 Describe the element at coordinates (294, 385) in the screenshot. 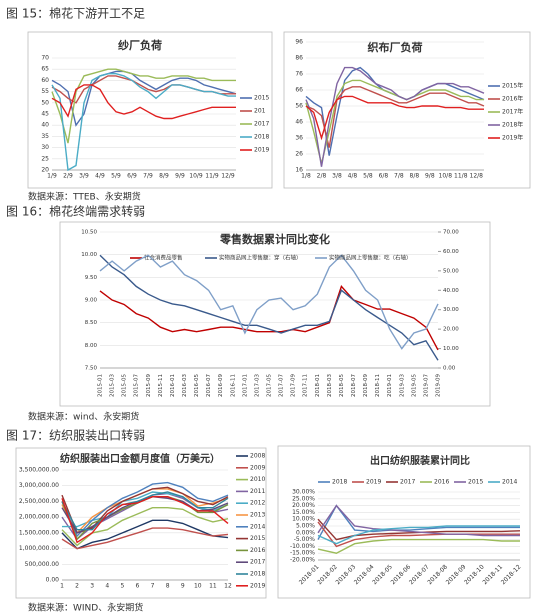

I see `x-tick-label: 2017-09` at that location.